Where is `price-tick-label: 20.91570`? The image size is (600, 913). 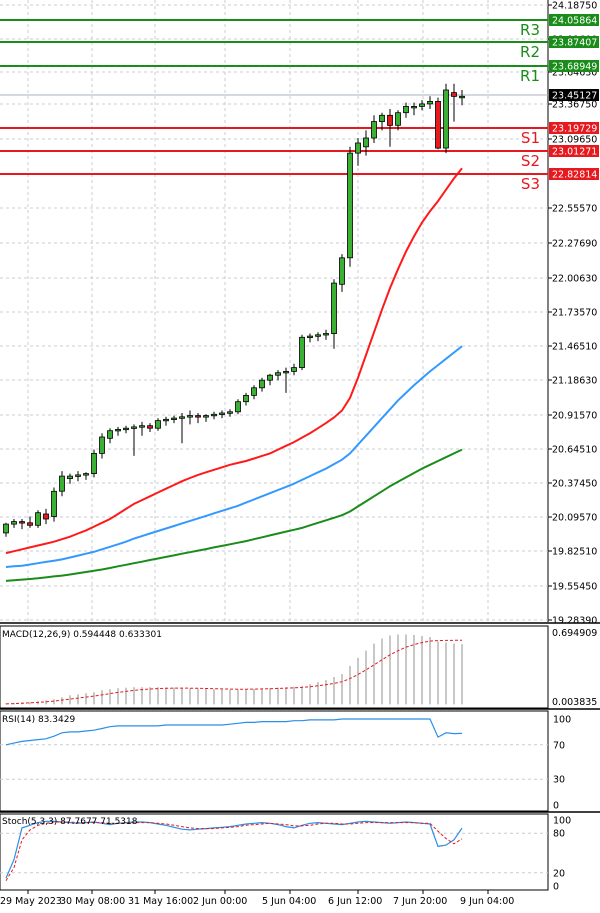 price-tick-label: 20.91570 is located at coordinates (574, 416).